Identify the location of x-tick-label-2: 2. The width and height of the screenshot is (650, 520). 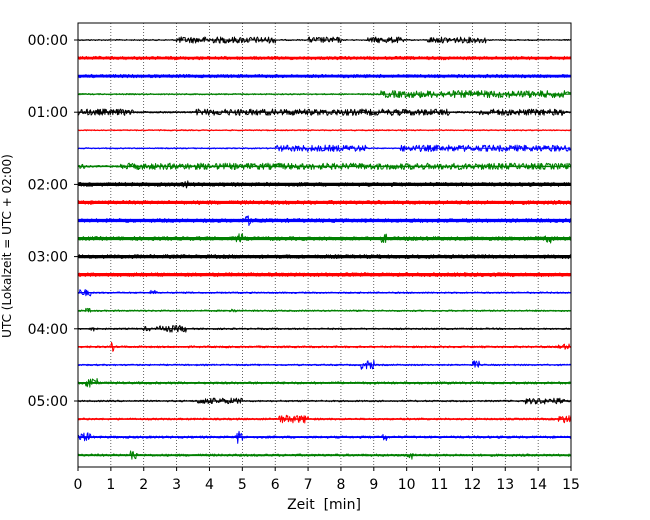
(143, 485).